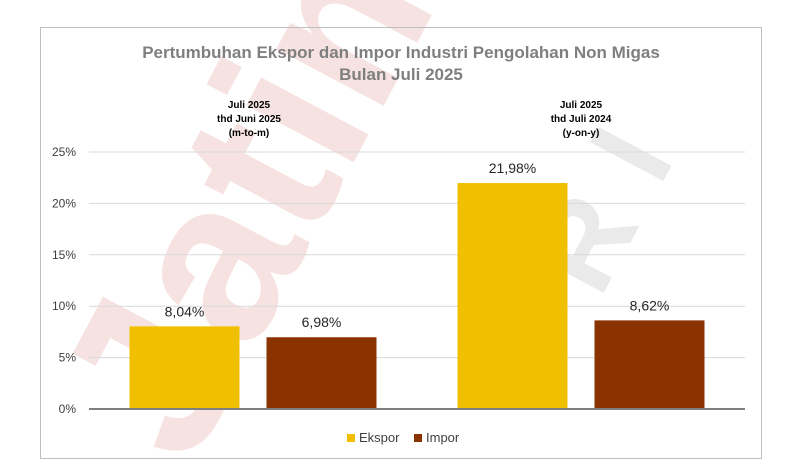 This screenshot has height=471, width=800. I want to click on data-label-impor-2: 8,62%, so click(650, 305).